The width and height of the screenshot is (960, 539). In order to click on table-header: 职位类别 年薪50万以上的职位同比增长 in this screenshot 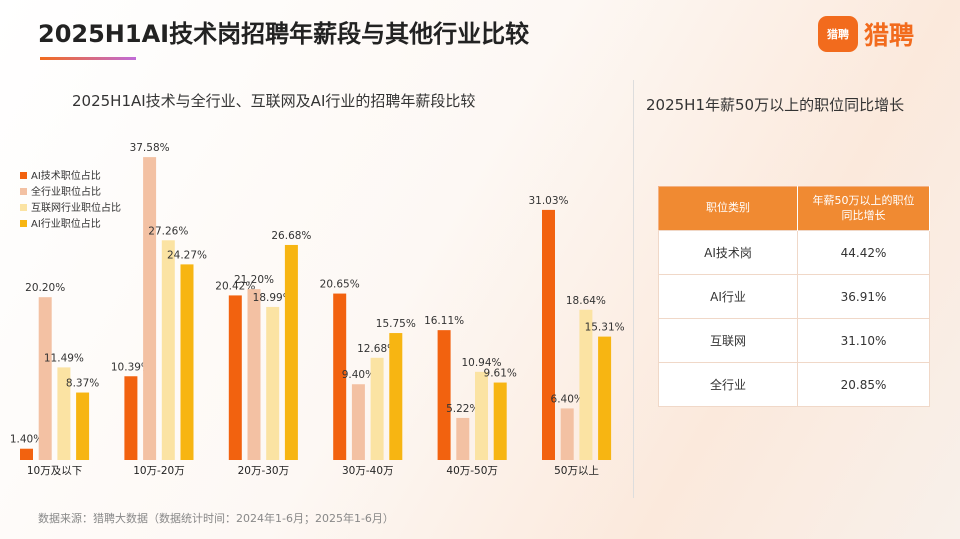, I will do `click(794, 208)`.